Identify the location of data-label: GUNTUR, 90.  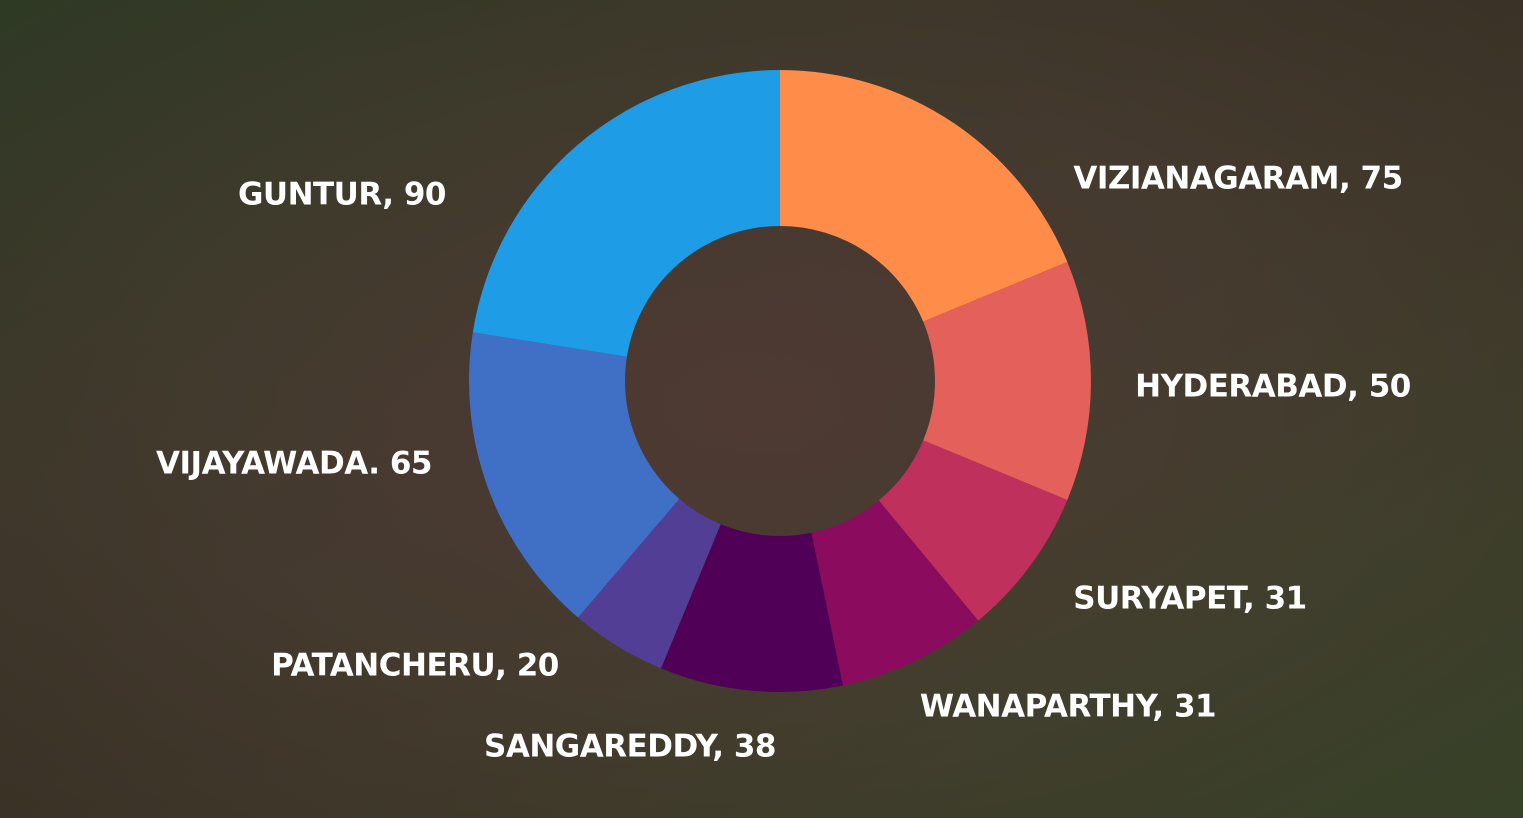
(342, 195).